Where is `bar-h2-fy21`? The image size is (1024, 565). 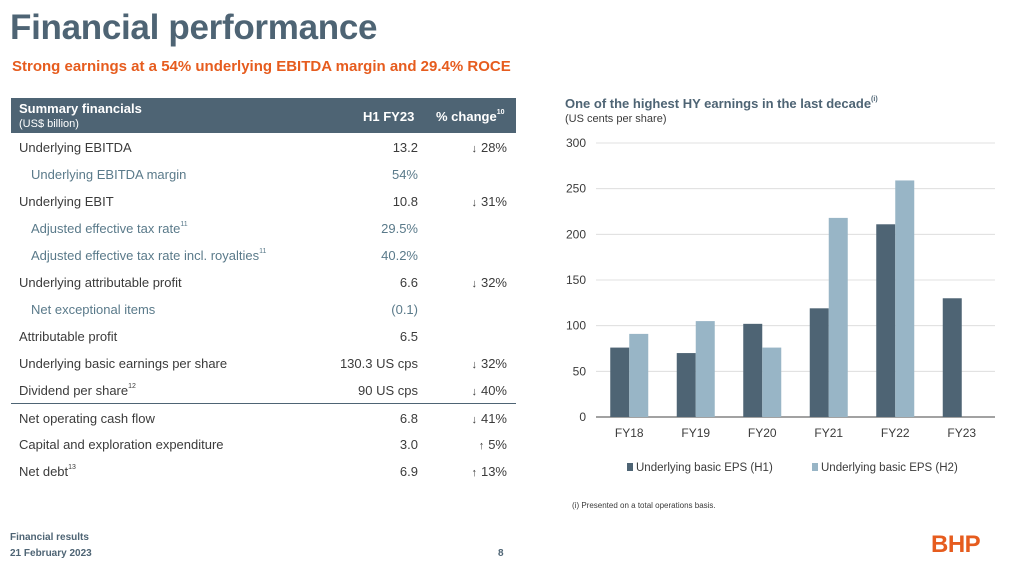
bar-h2-fy21 is located at coordinates (838, 317).